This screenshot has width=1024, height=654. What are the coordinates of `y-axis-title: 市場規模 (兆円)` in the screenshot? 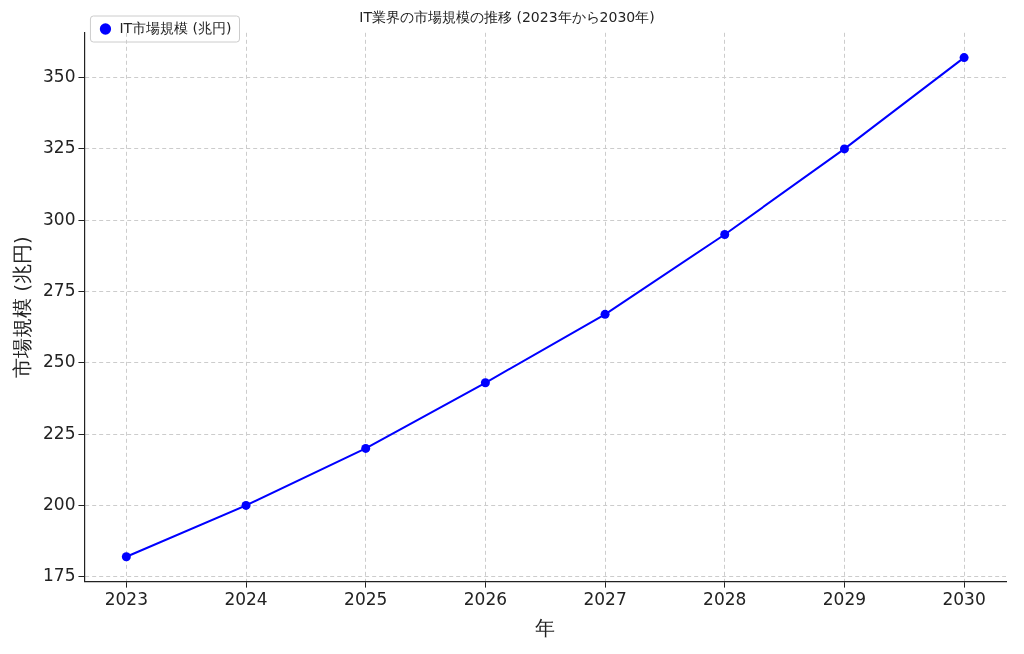 It's located at (22, 307).